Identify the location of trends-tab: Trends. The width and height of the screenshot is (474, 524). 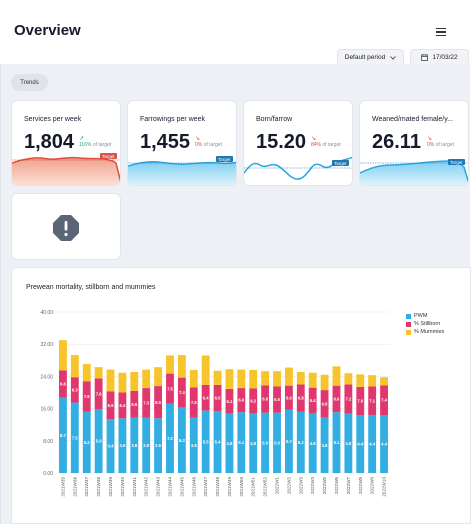
(29, 82).